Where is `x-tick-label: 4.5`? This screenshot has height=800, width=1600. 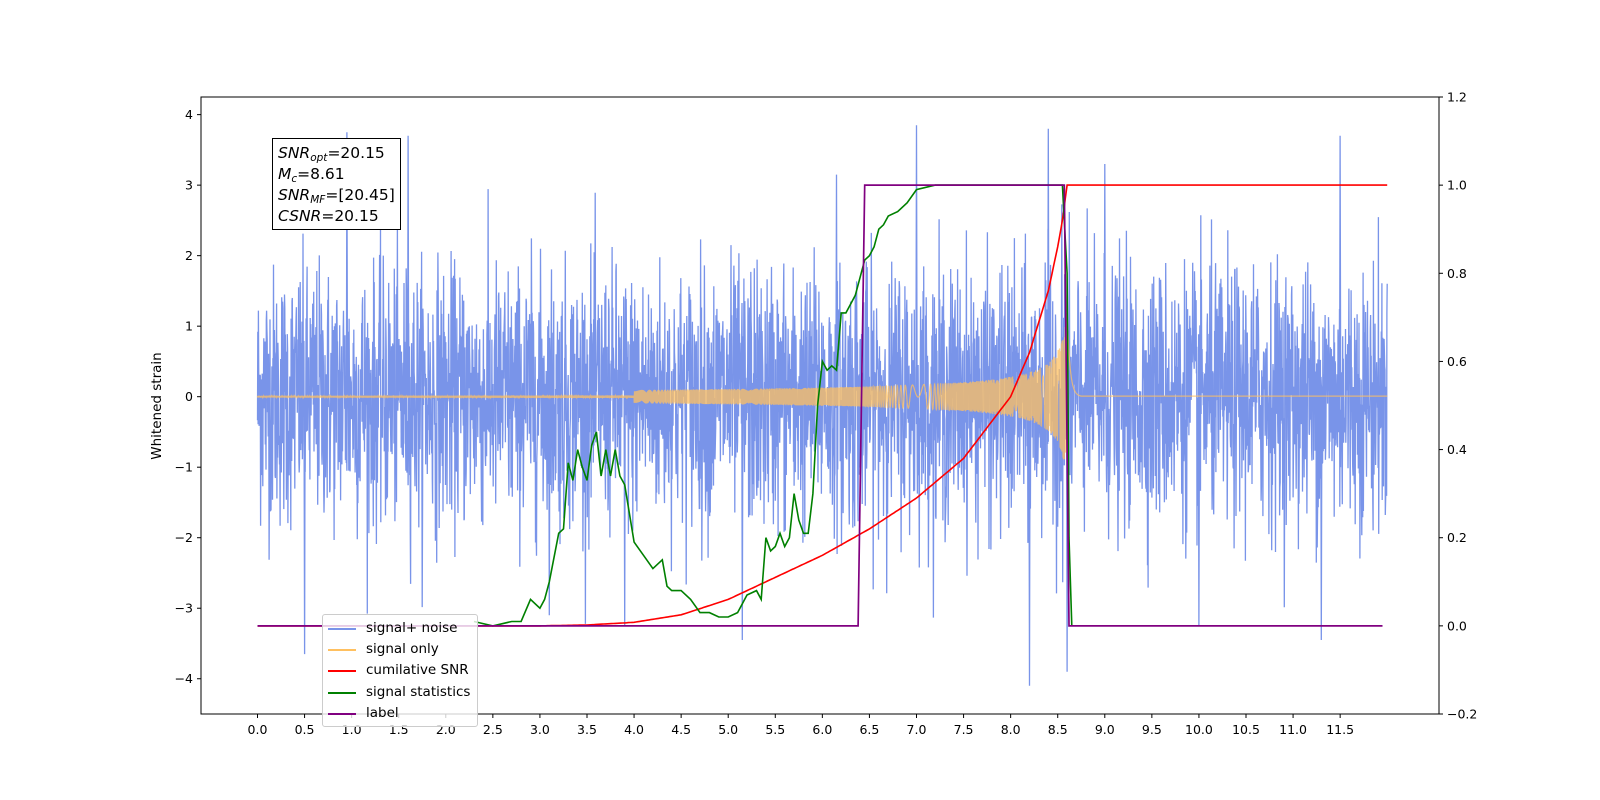 x-tick-label: 4.5 is located at coordinates (681, 729).